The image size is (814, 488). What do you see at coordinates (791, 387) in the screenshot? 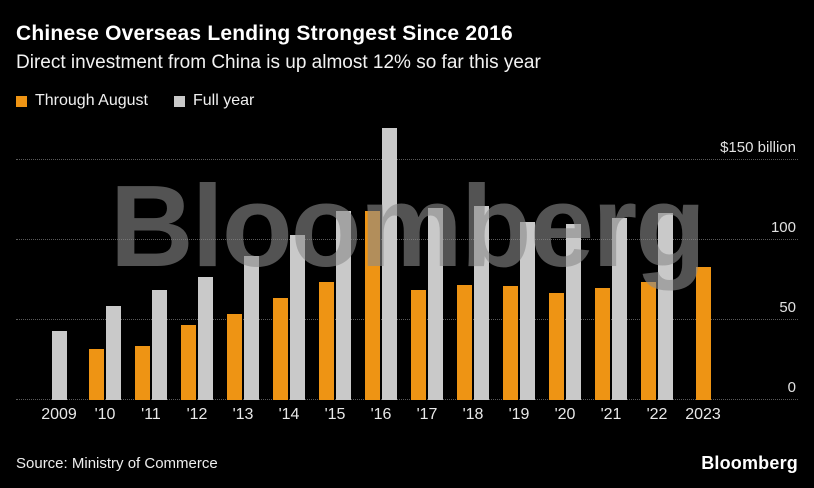
I see `y-axis-label-0: 0` at bounding box center [791, 387].